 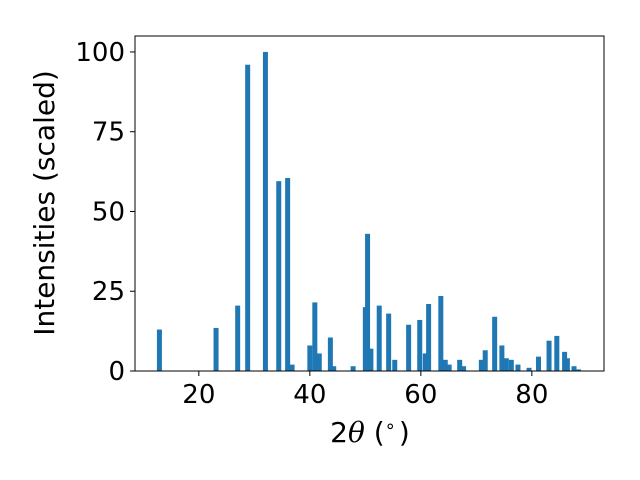 I want to click on x-tick-label: 80, so click(x=531, y=395).